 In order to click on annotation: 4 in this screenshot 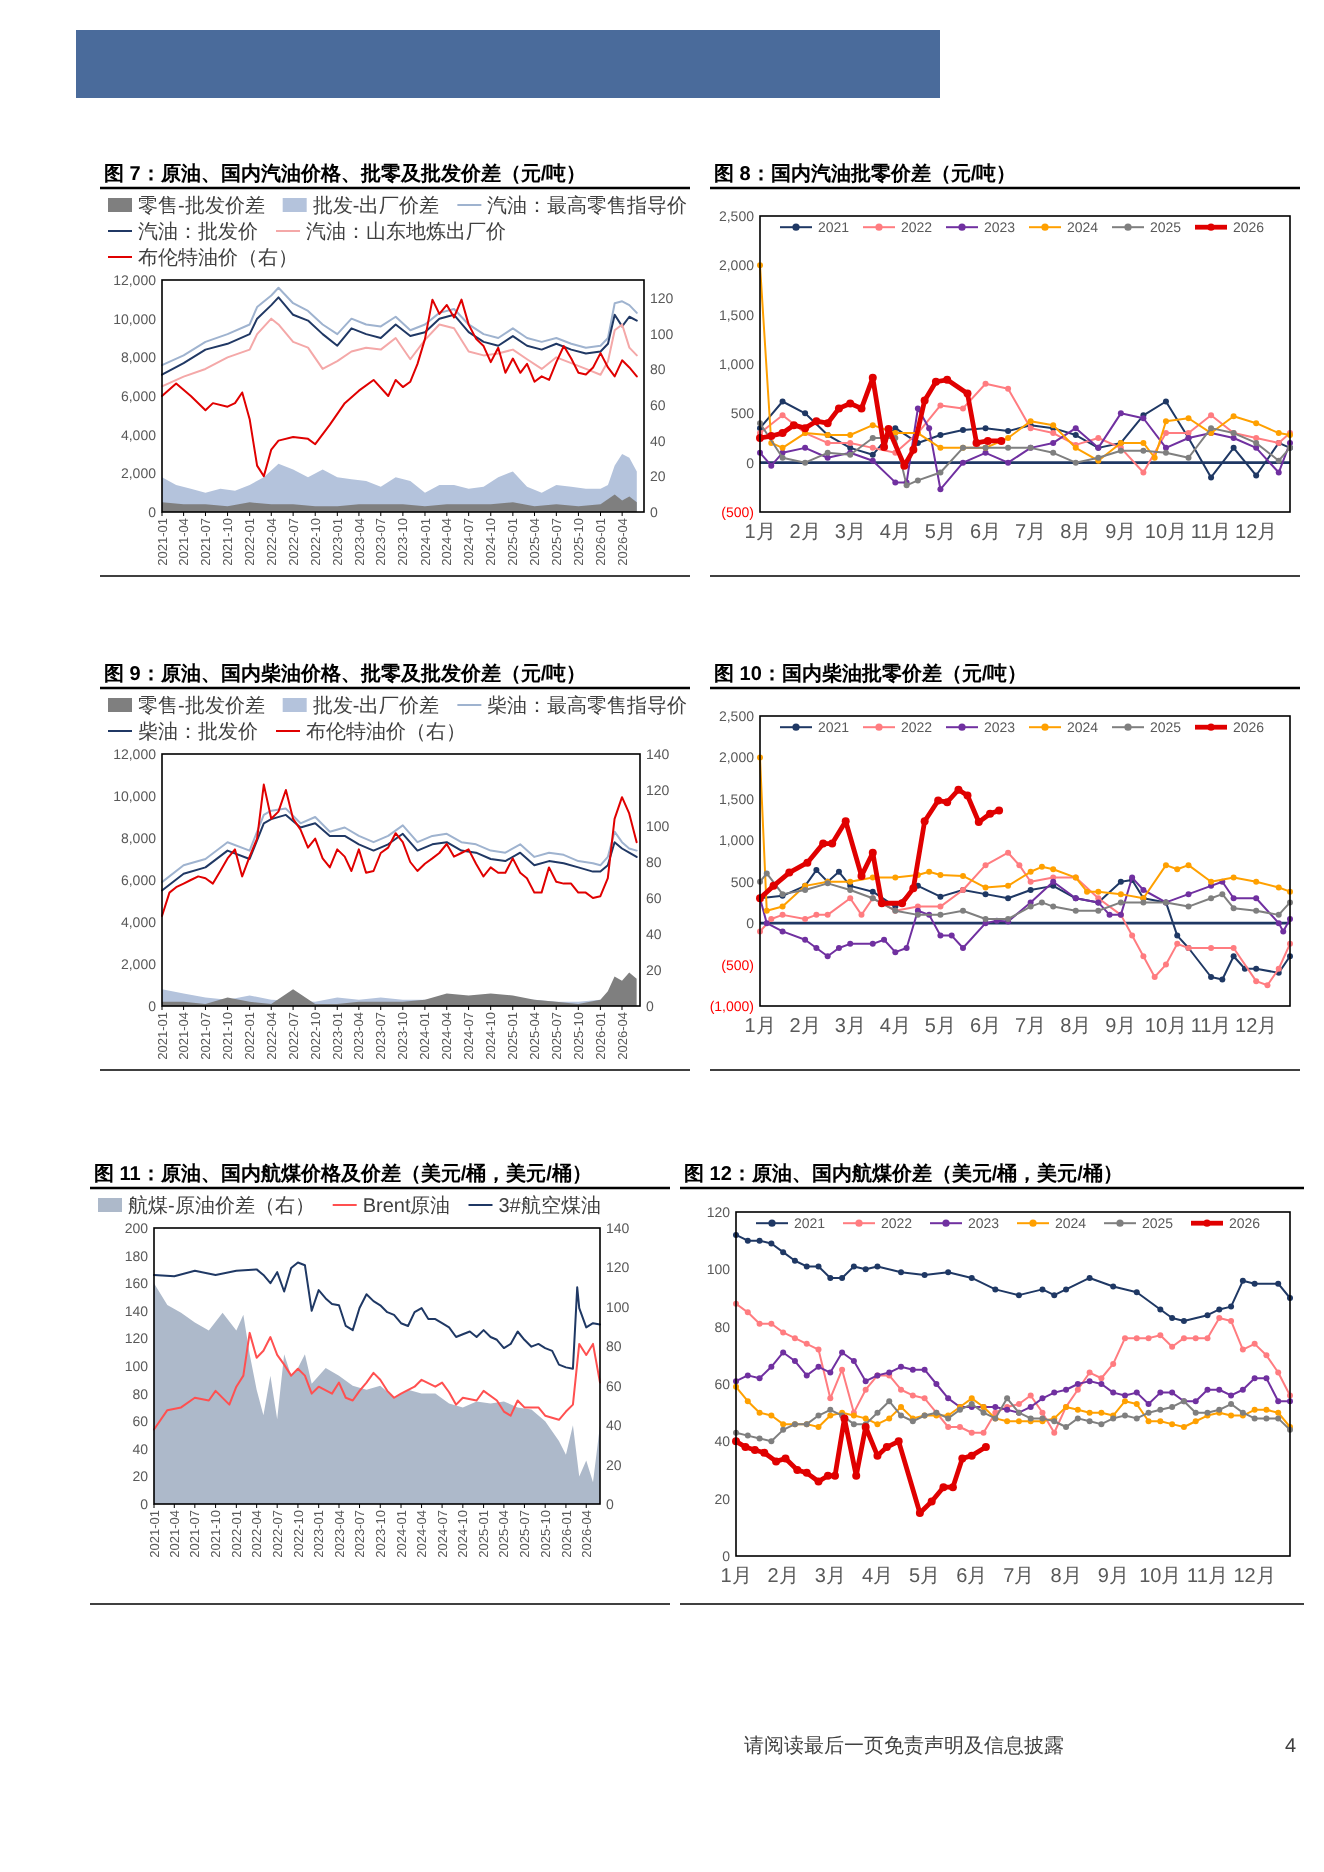, I will do `click(1290, 1747)`.